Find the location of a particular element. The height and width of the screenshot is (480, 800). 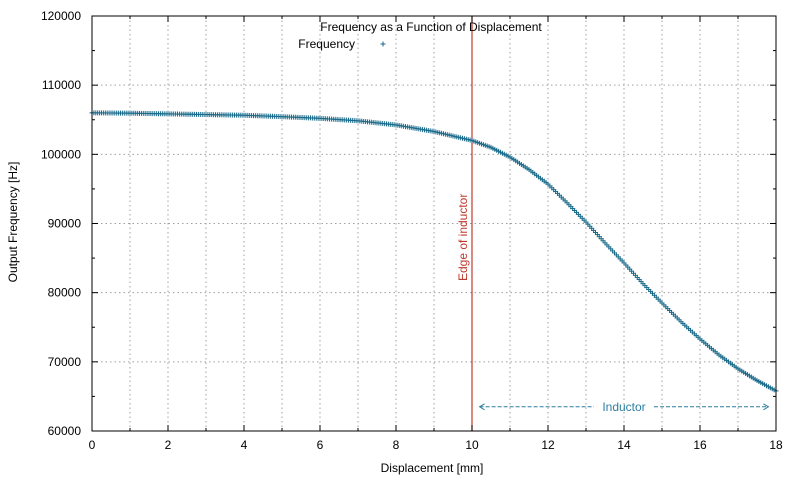

inductor-arrowhead-left is located at coordinates (481, 407).